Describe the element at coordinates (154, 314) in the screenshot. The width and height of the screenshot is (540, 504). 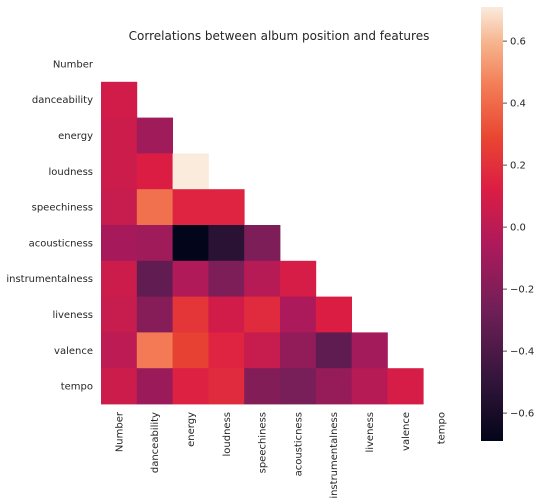
I see `heatmap-cell-liveness-danceability` at that location.